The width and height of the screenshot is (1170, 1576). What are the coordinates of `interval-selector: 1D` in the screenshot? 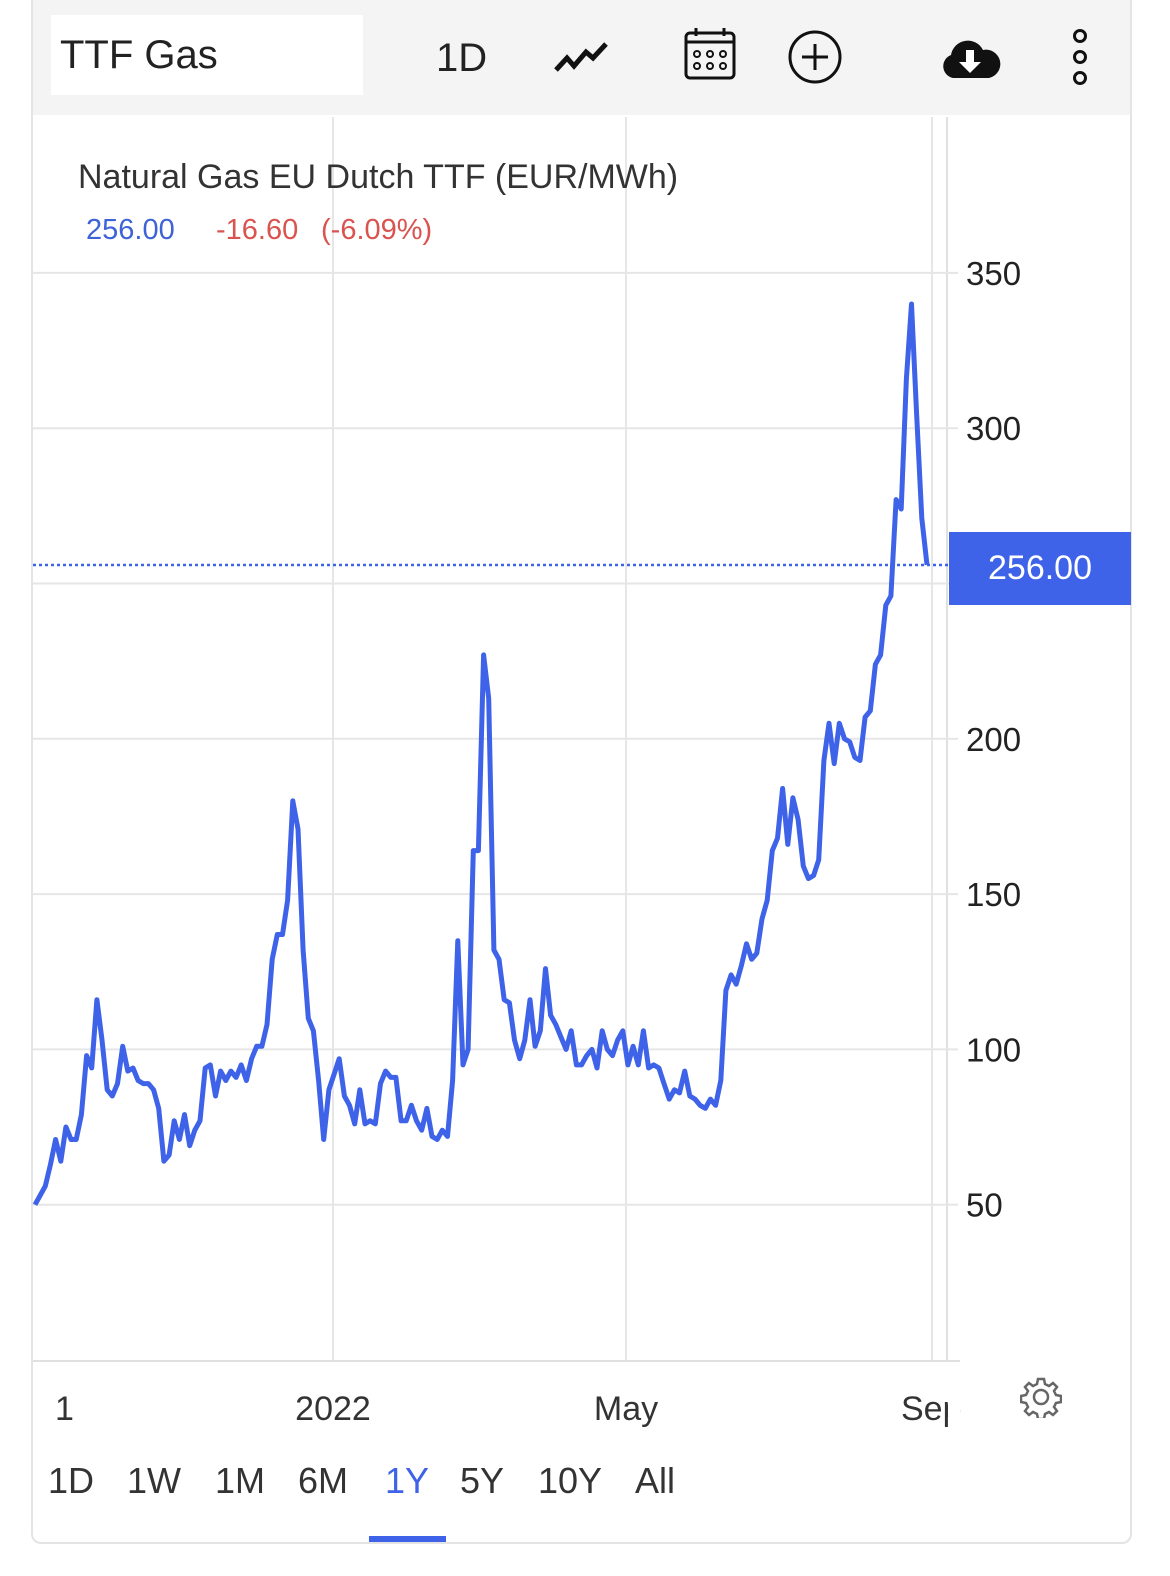 It's located at (462, 58).